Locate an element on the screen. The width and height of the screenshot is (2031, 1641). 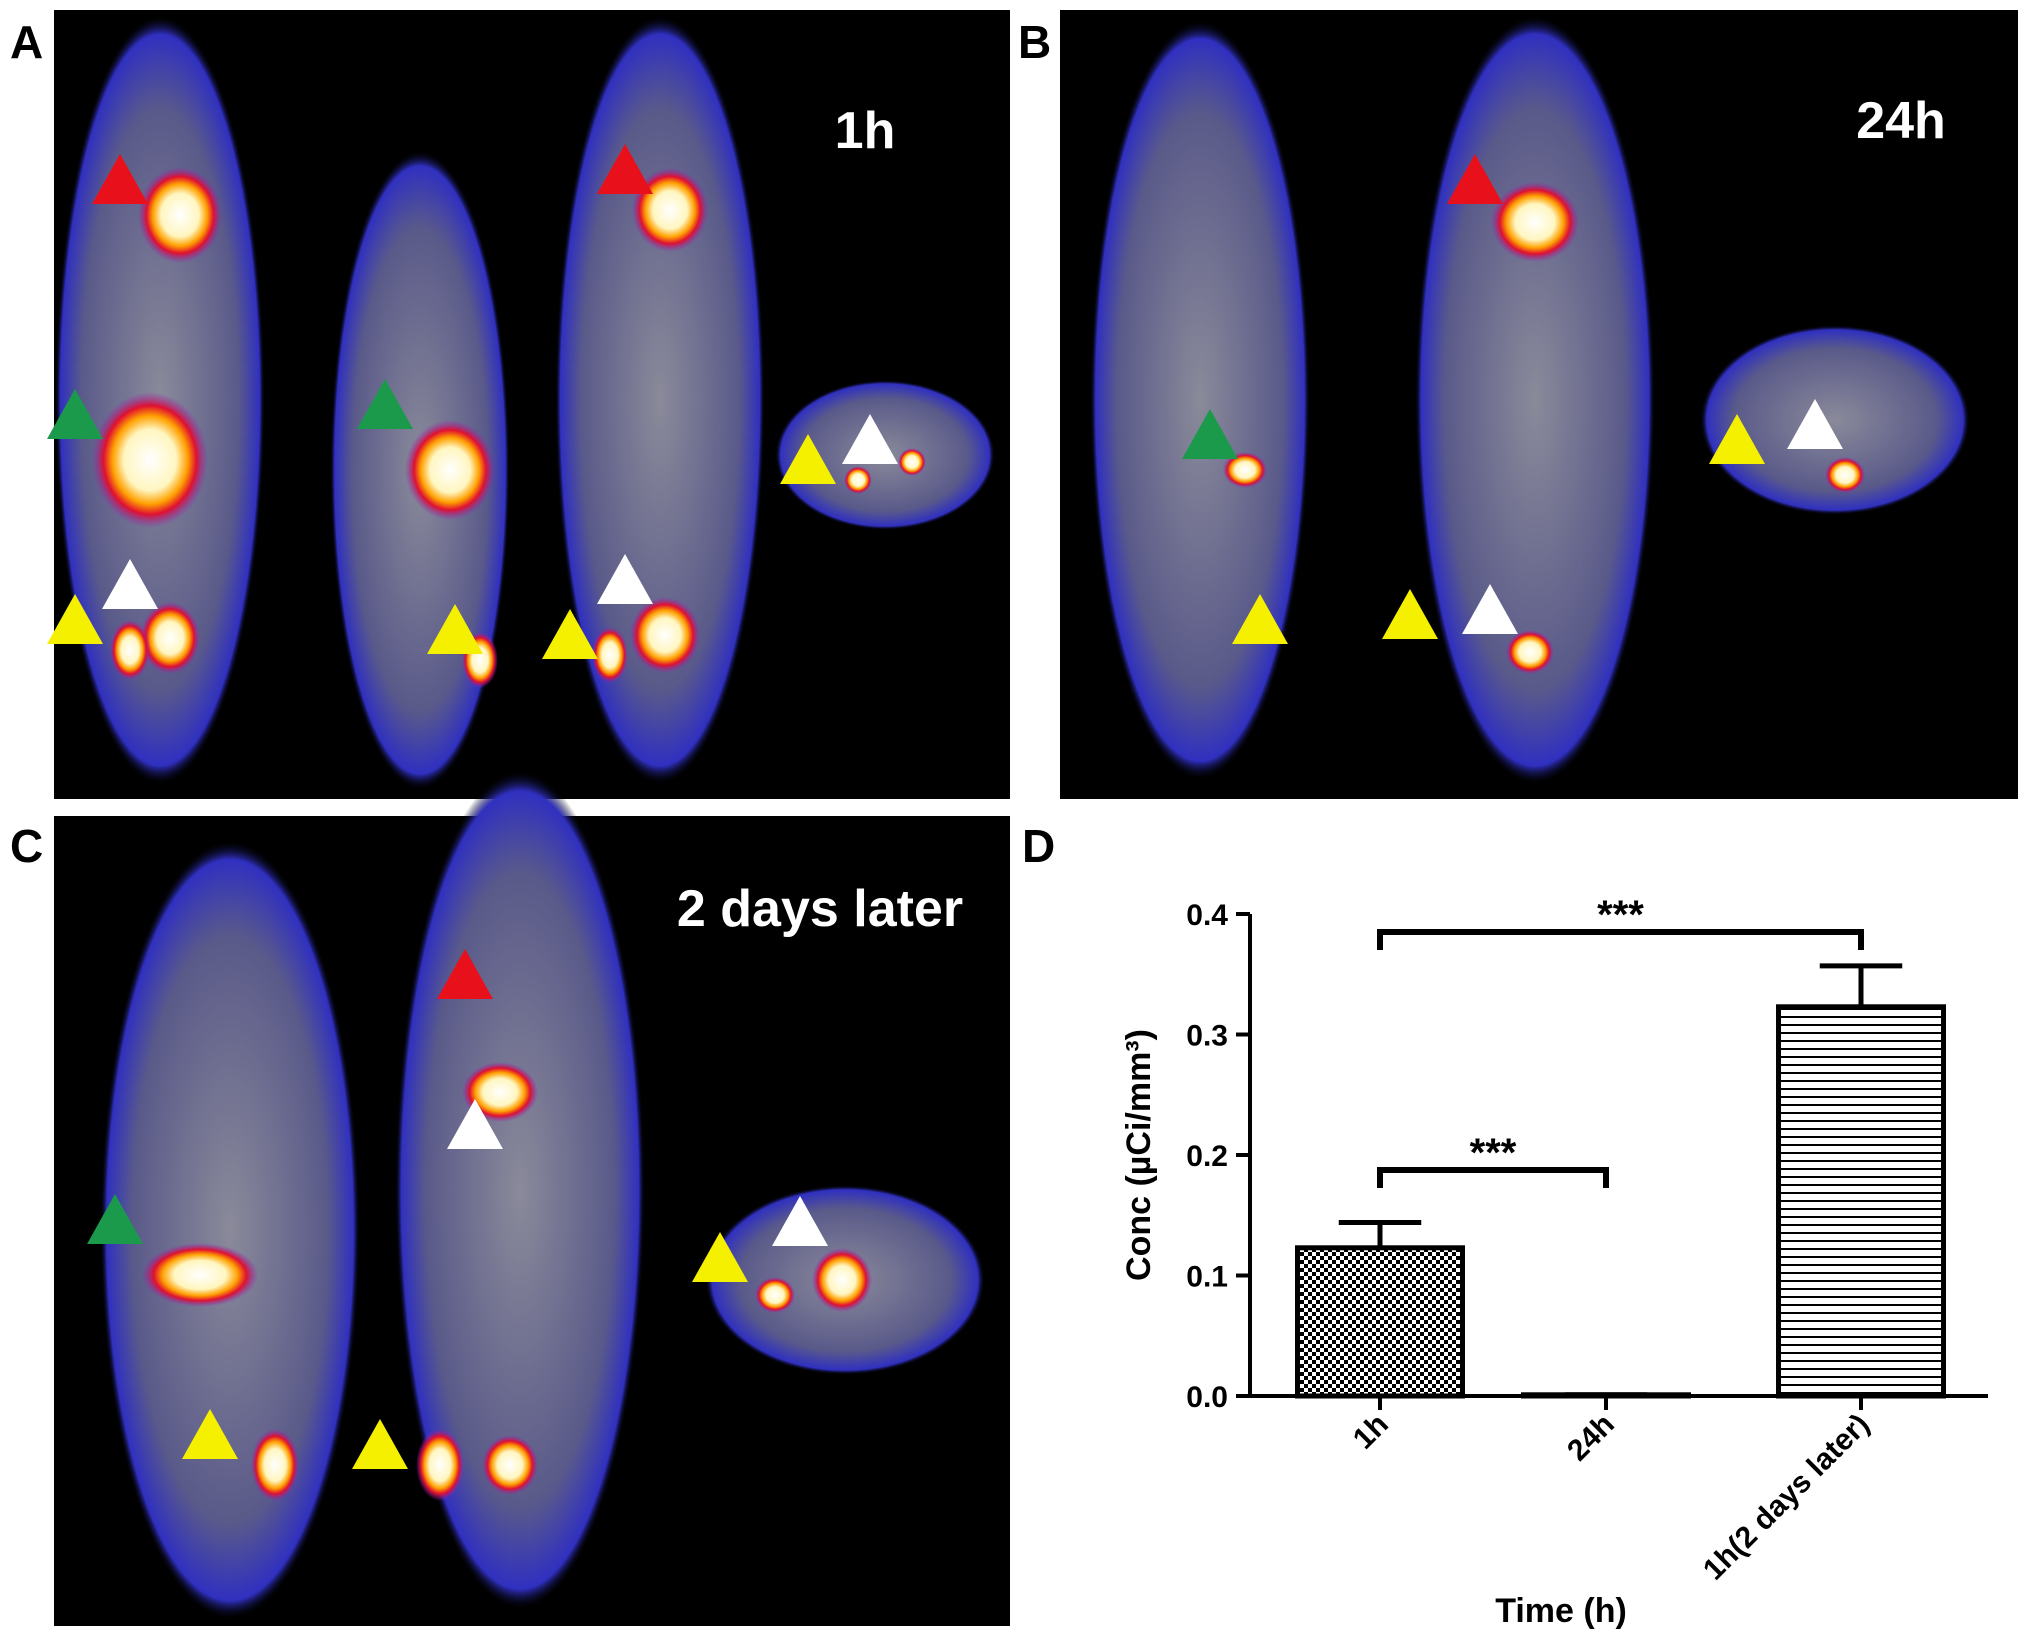
x-tick-label: 1h(2 days later) is located at coordinates (1786, 1497).